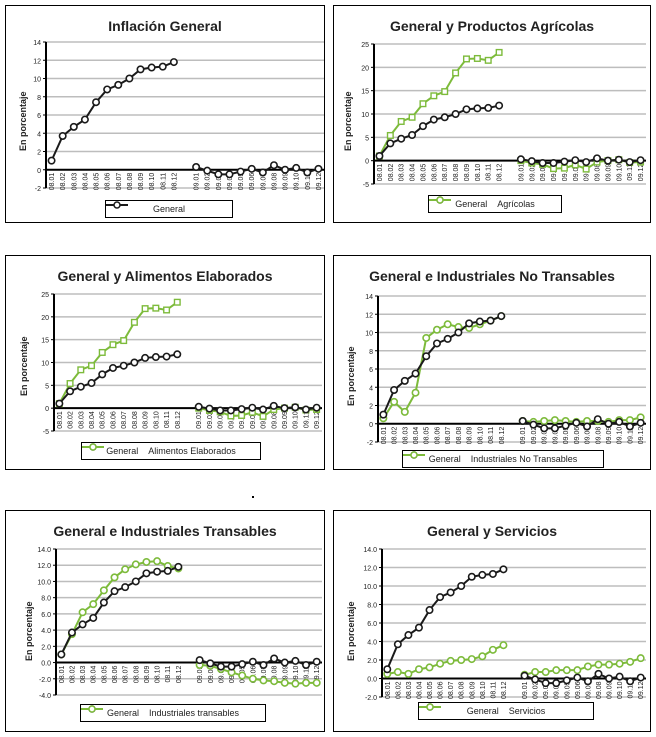 This screenshot has width=656, height=737. Describe the element at coordinates (608, 173) in the screenshot. I see `x-tick-label: 09.09` at that location.